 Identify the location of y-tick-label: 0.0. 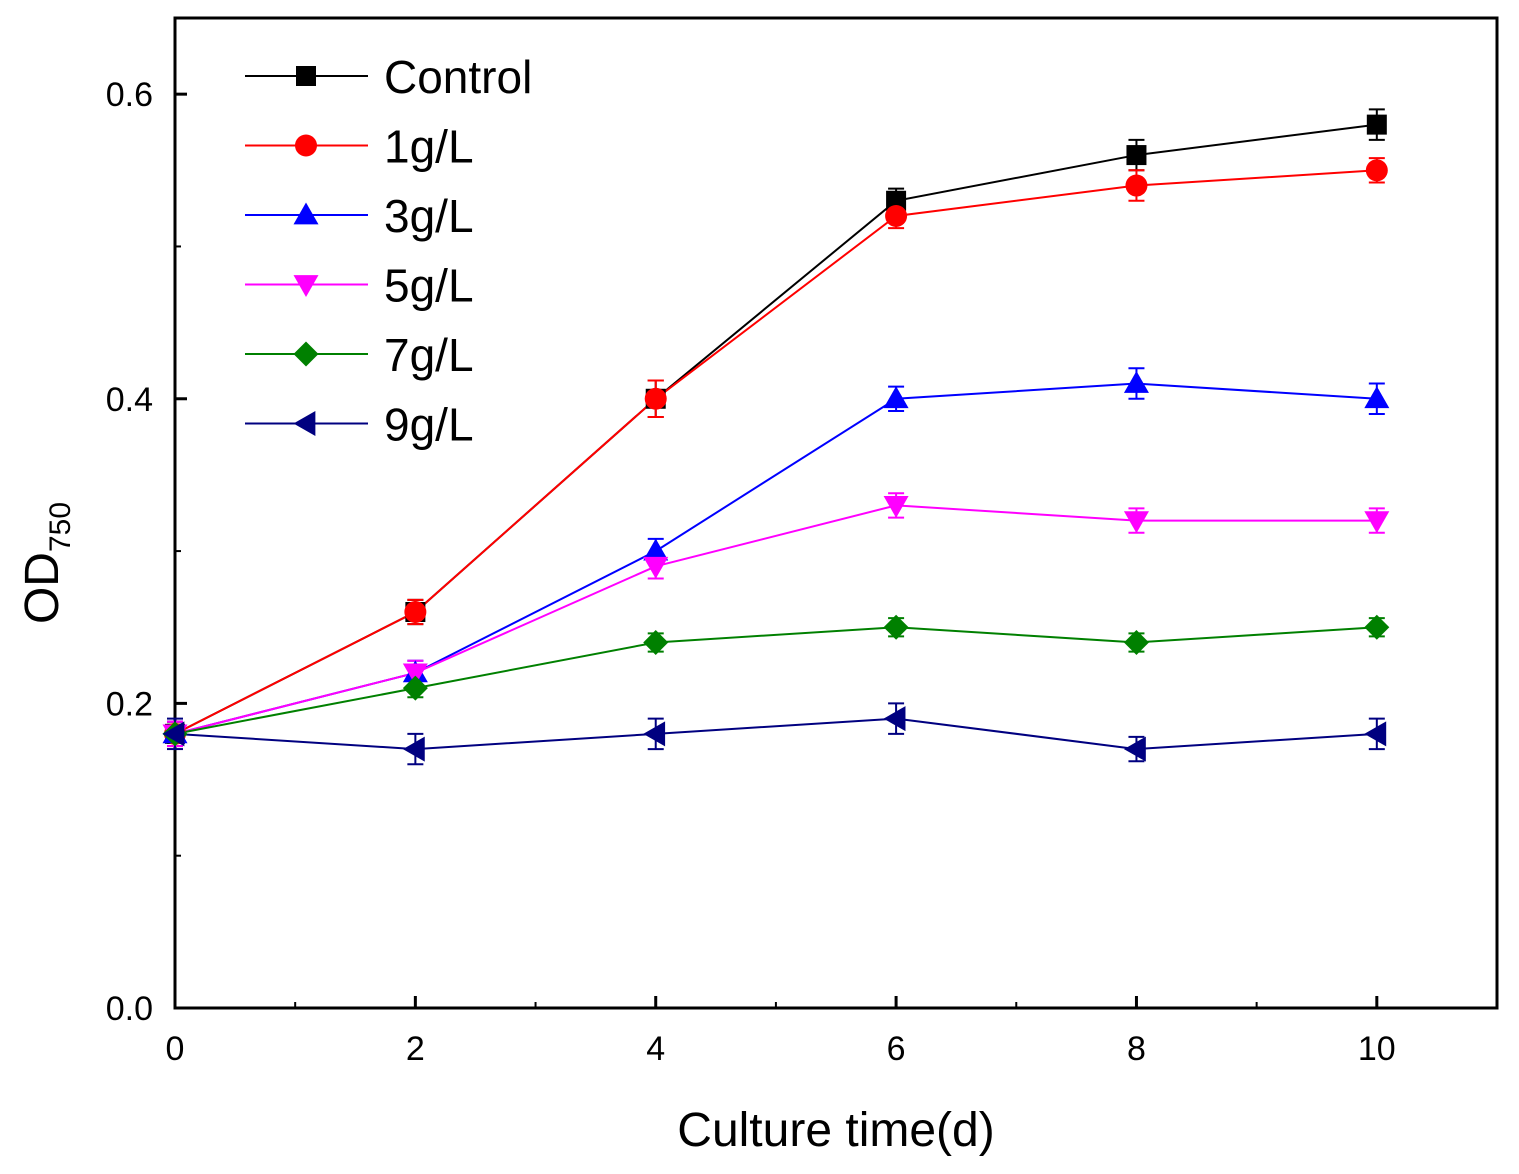
(129, 1009).